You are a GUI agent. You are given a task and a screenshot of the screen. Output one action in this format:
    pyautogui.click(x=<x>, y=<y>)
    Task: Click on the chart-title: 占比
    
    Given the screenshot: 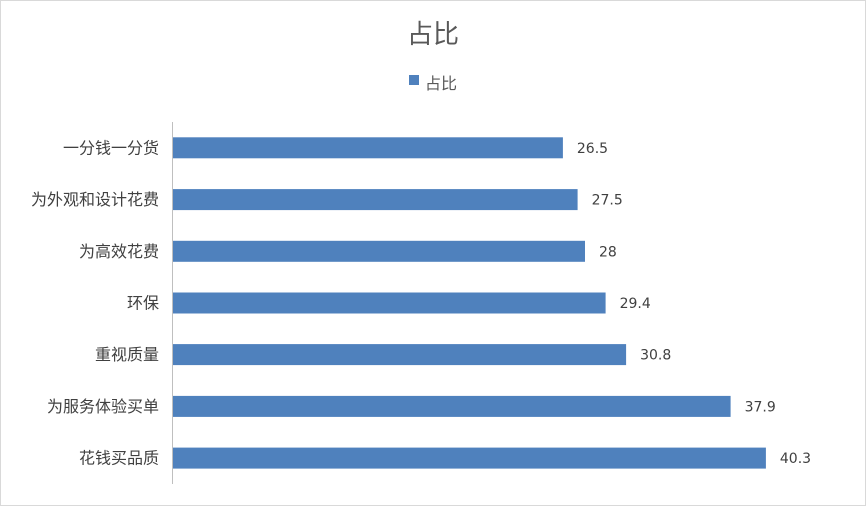 What is the action you would take?
    pyautogui.click(x=432, y=35)
    